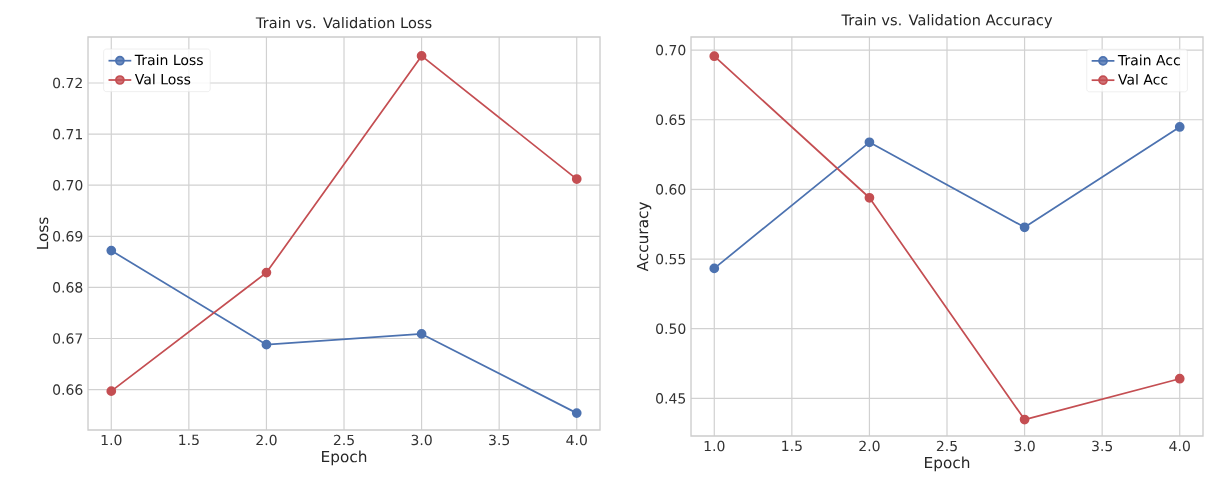  Describe the element at coordinates (1143, 79) in the screenshot. I see `legend-label: Val Acc` at that location.